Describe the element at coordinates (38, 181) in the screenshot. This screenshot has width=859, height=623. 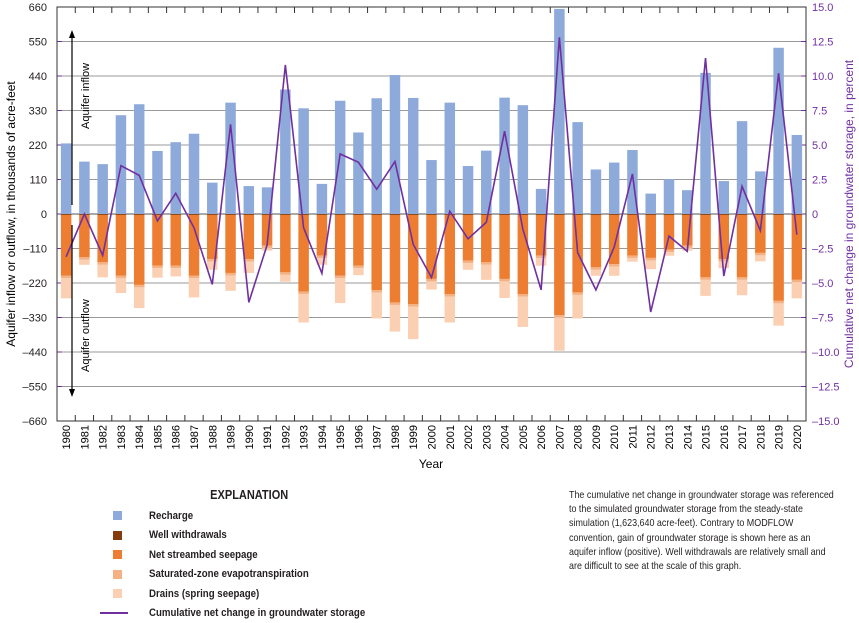
I see `y-tick-label: 110` at that location.